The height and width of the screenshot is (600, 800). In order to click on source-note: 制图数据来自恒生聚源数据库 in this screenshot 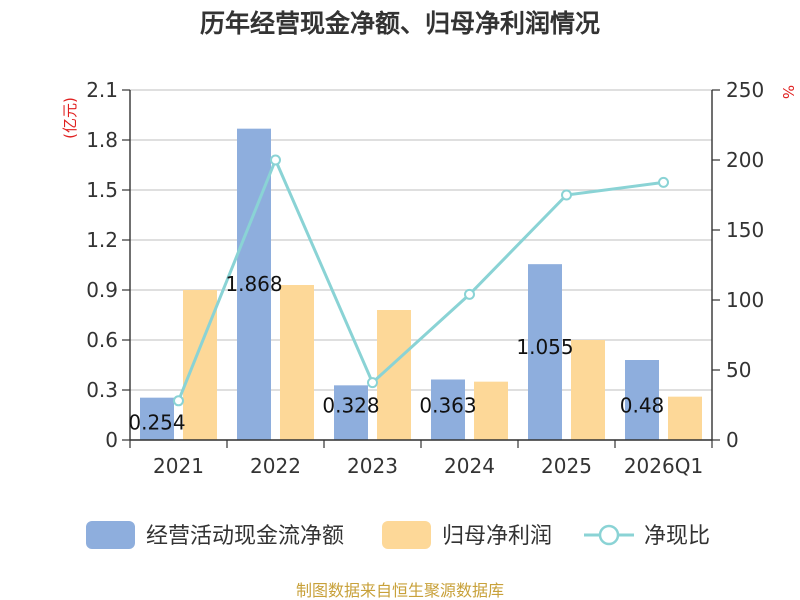, I will do `click(400, 590)`.